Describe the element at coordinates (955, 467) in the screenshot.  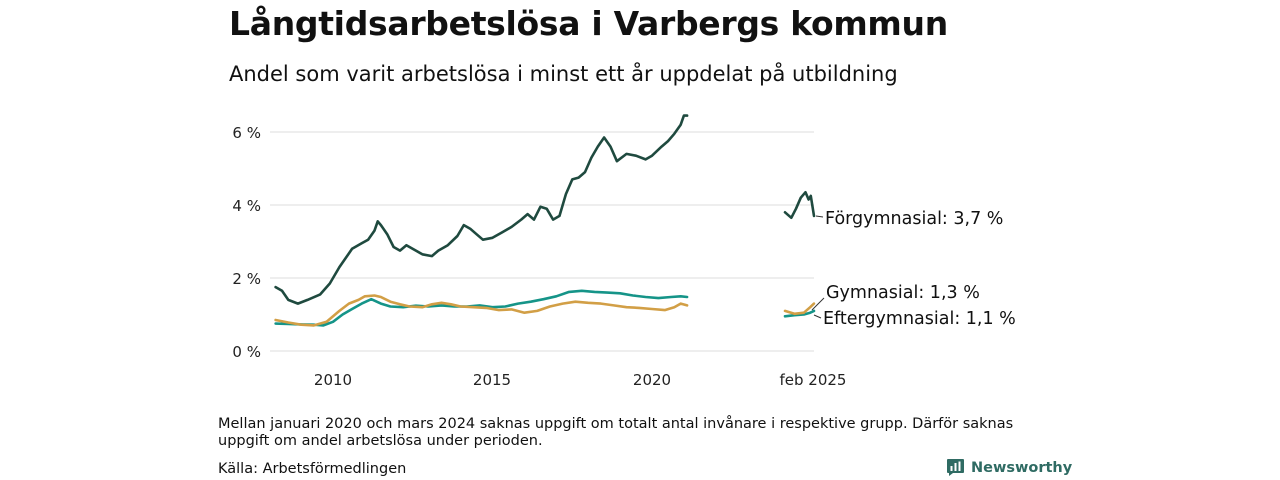
I see `bar-chart-speech-bubble-icon` at that location.